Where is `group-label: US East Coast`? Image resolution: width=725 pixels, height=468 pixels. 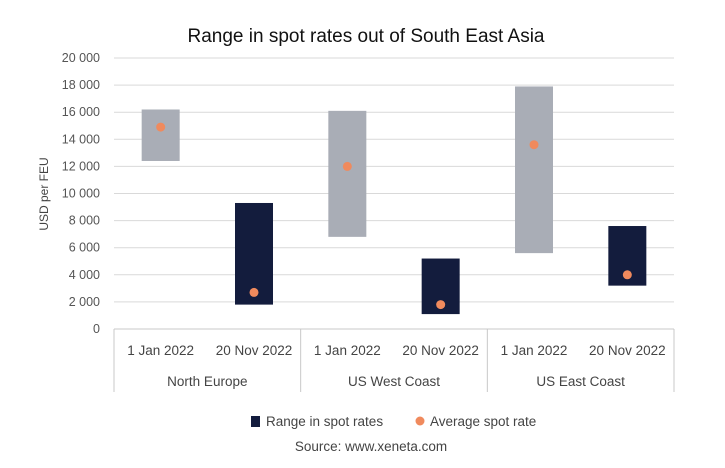 group-label: US East Coast is located at coordinates (580, 381).